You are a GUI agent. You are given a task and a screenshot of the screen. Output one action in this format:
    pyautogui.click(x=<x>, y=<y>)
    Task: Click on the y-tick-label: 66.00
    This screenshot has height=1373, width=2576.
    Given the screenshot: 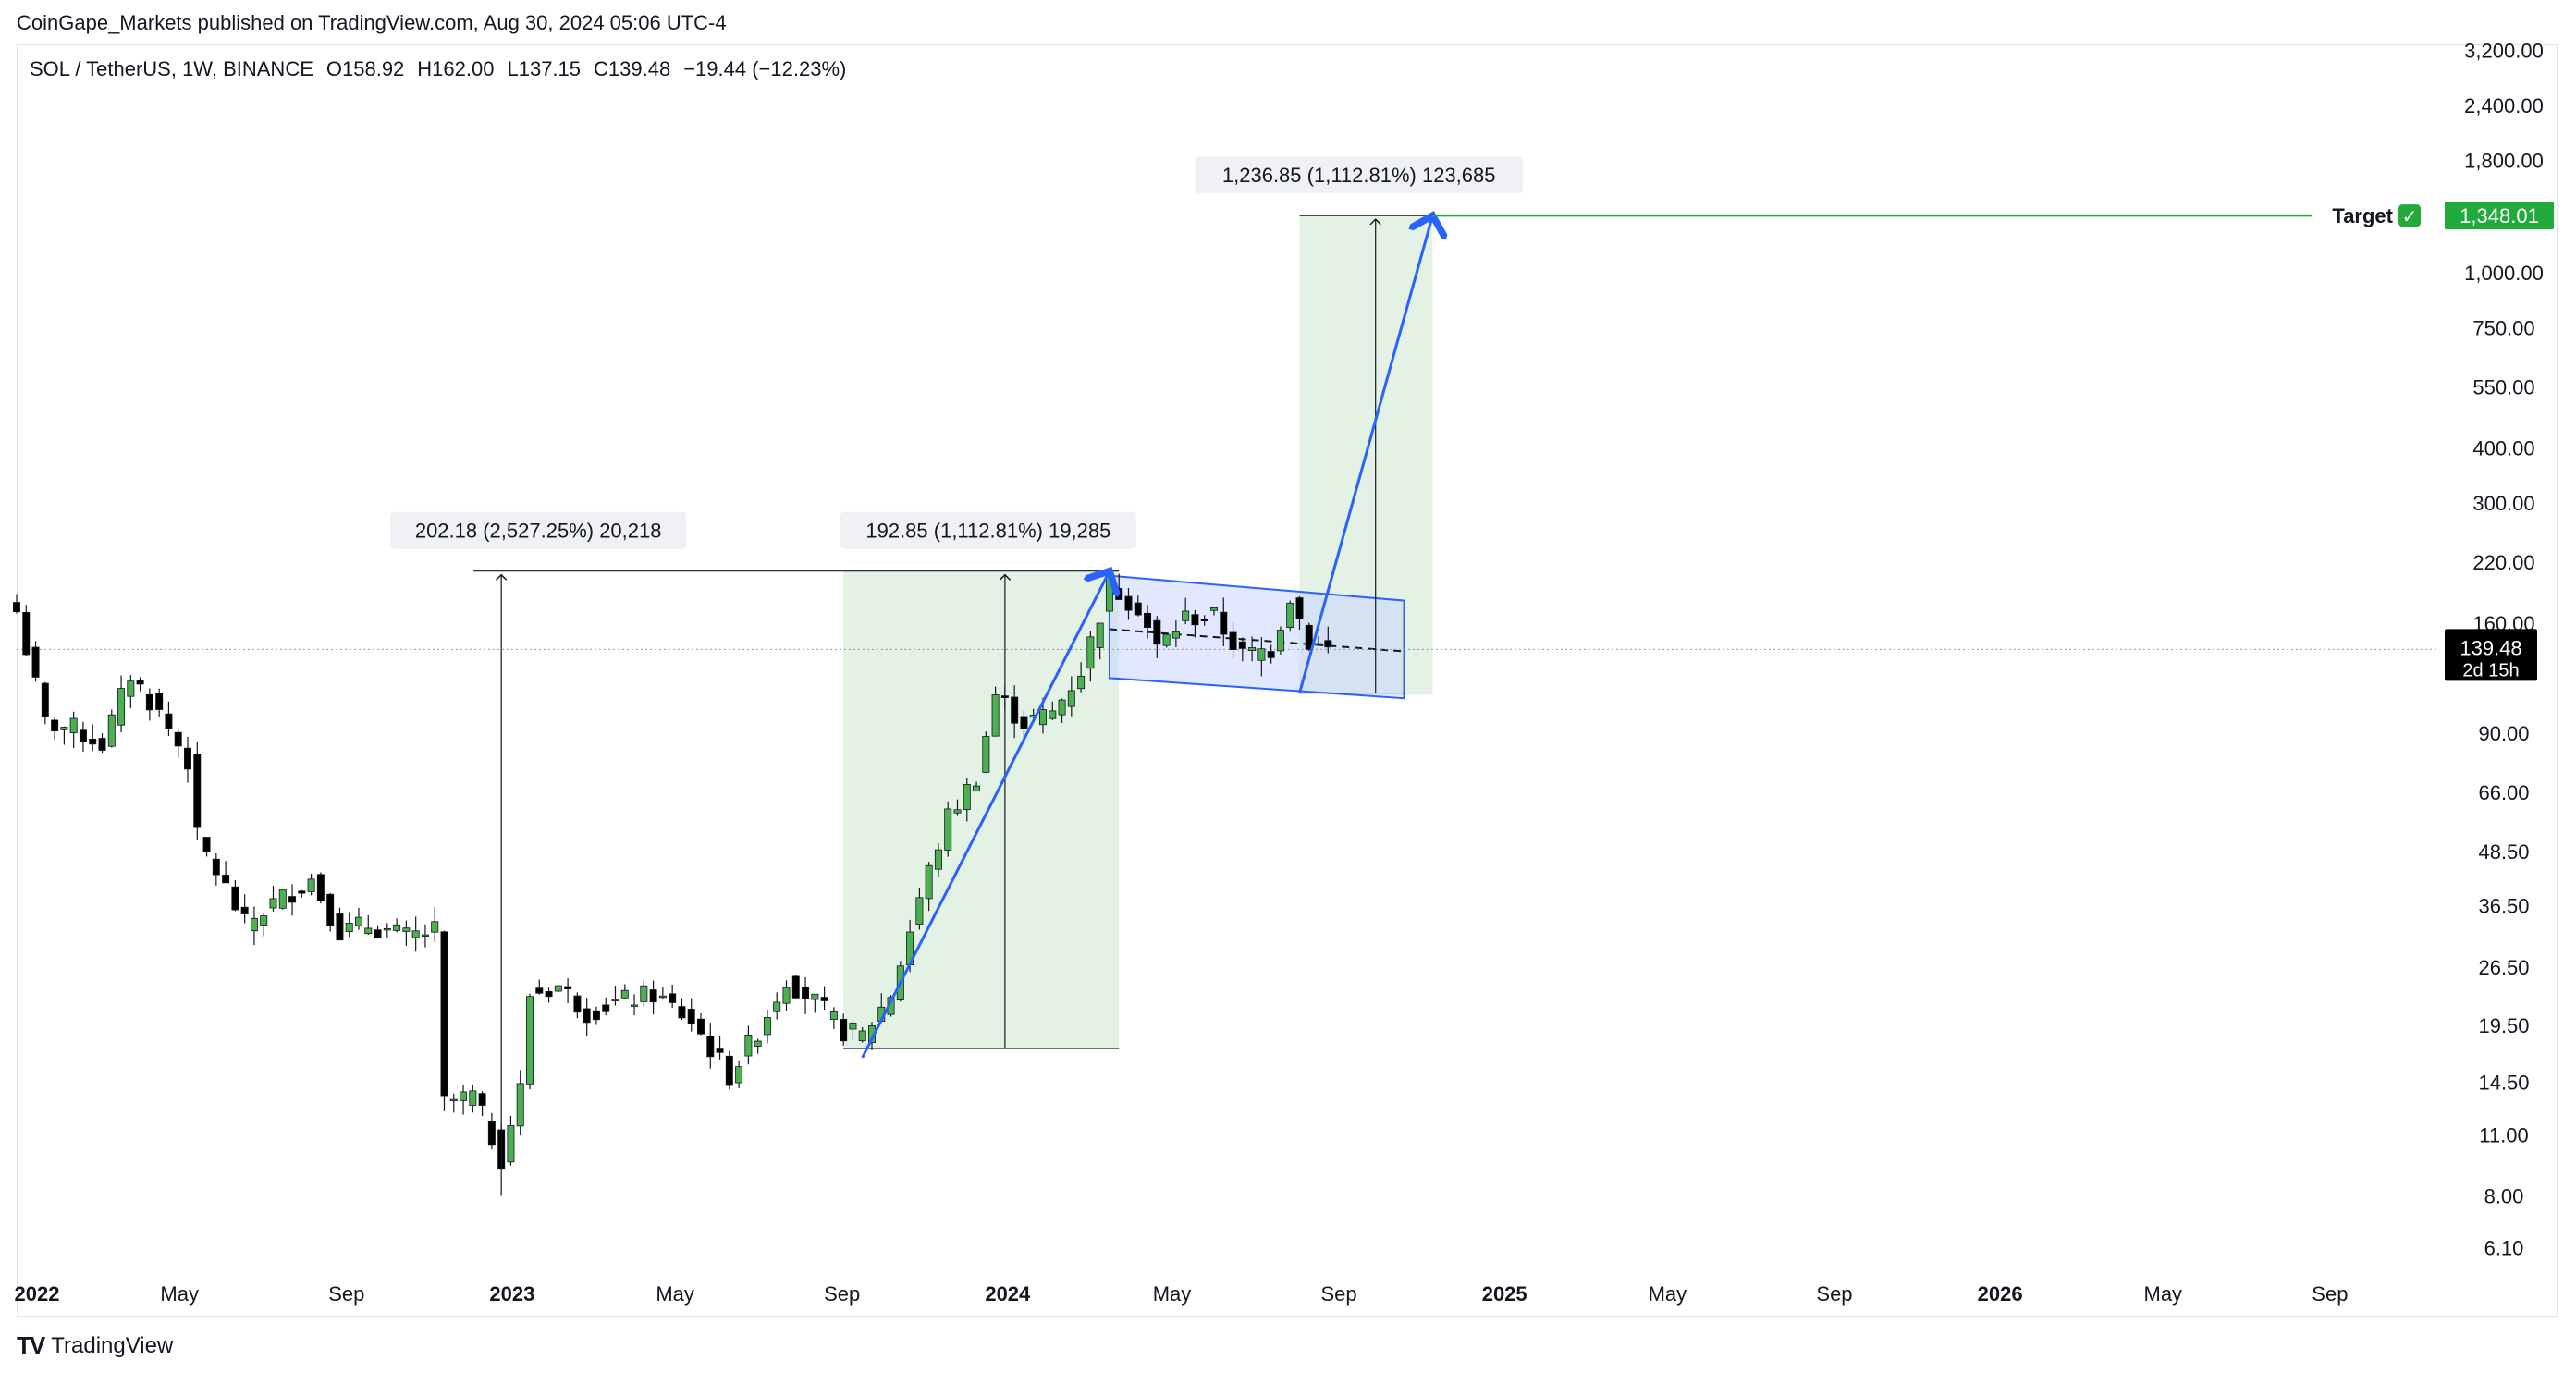 What is the action you would take?
    pyautogui.click(x=2503, y=792)
    